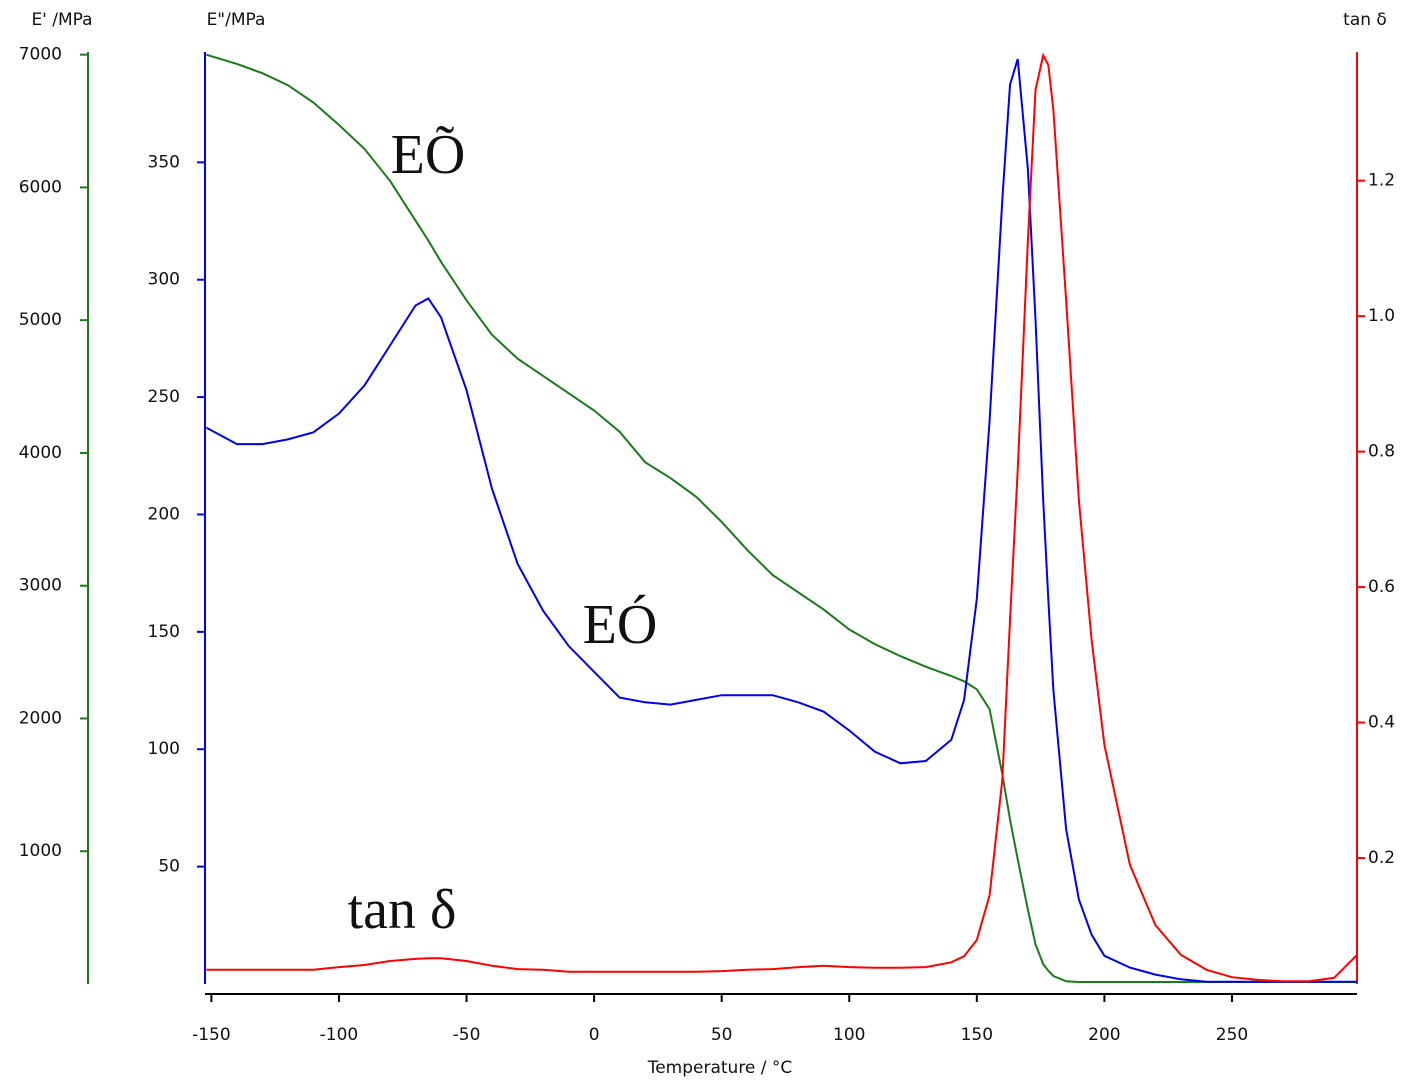  Describe the element at coordinates (40, 187) in the screenshot. I see `y-tick-label: 6000` at that location.